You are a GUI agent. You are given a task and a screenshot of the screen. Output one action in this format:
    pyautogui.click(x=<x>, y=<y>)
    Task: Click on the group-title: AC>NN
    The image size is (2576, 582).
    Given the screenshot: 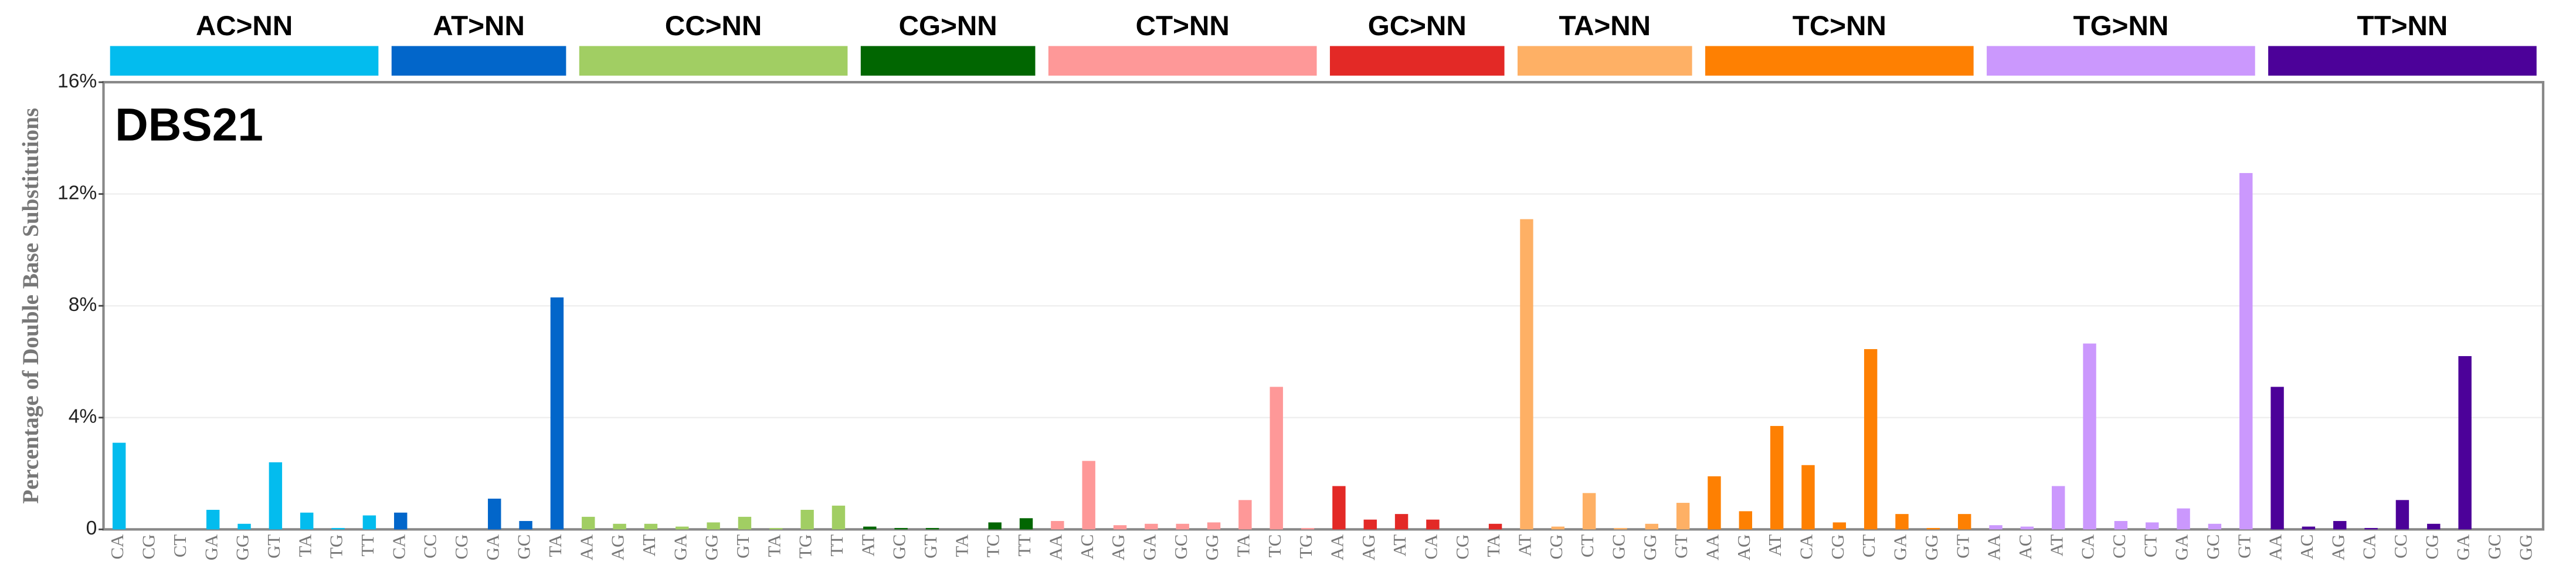 What is the action you would take?
    pyautogui.click(x=244, y=26)
    